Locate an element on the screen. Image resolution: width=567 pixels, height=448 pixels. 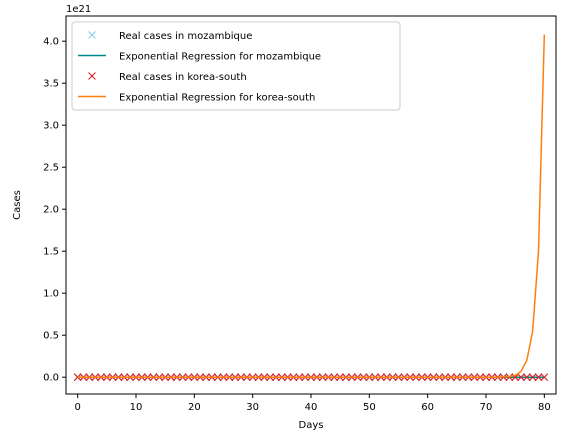
y-tick-label: 4.0 is located at coordinates (51, 42).